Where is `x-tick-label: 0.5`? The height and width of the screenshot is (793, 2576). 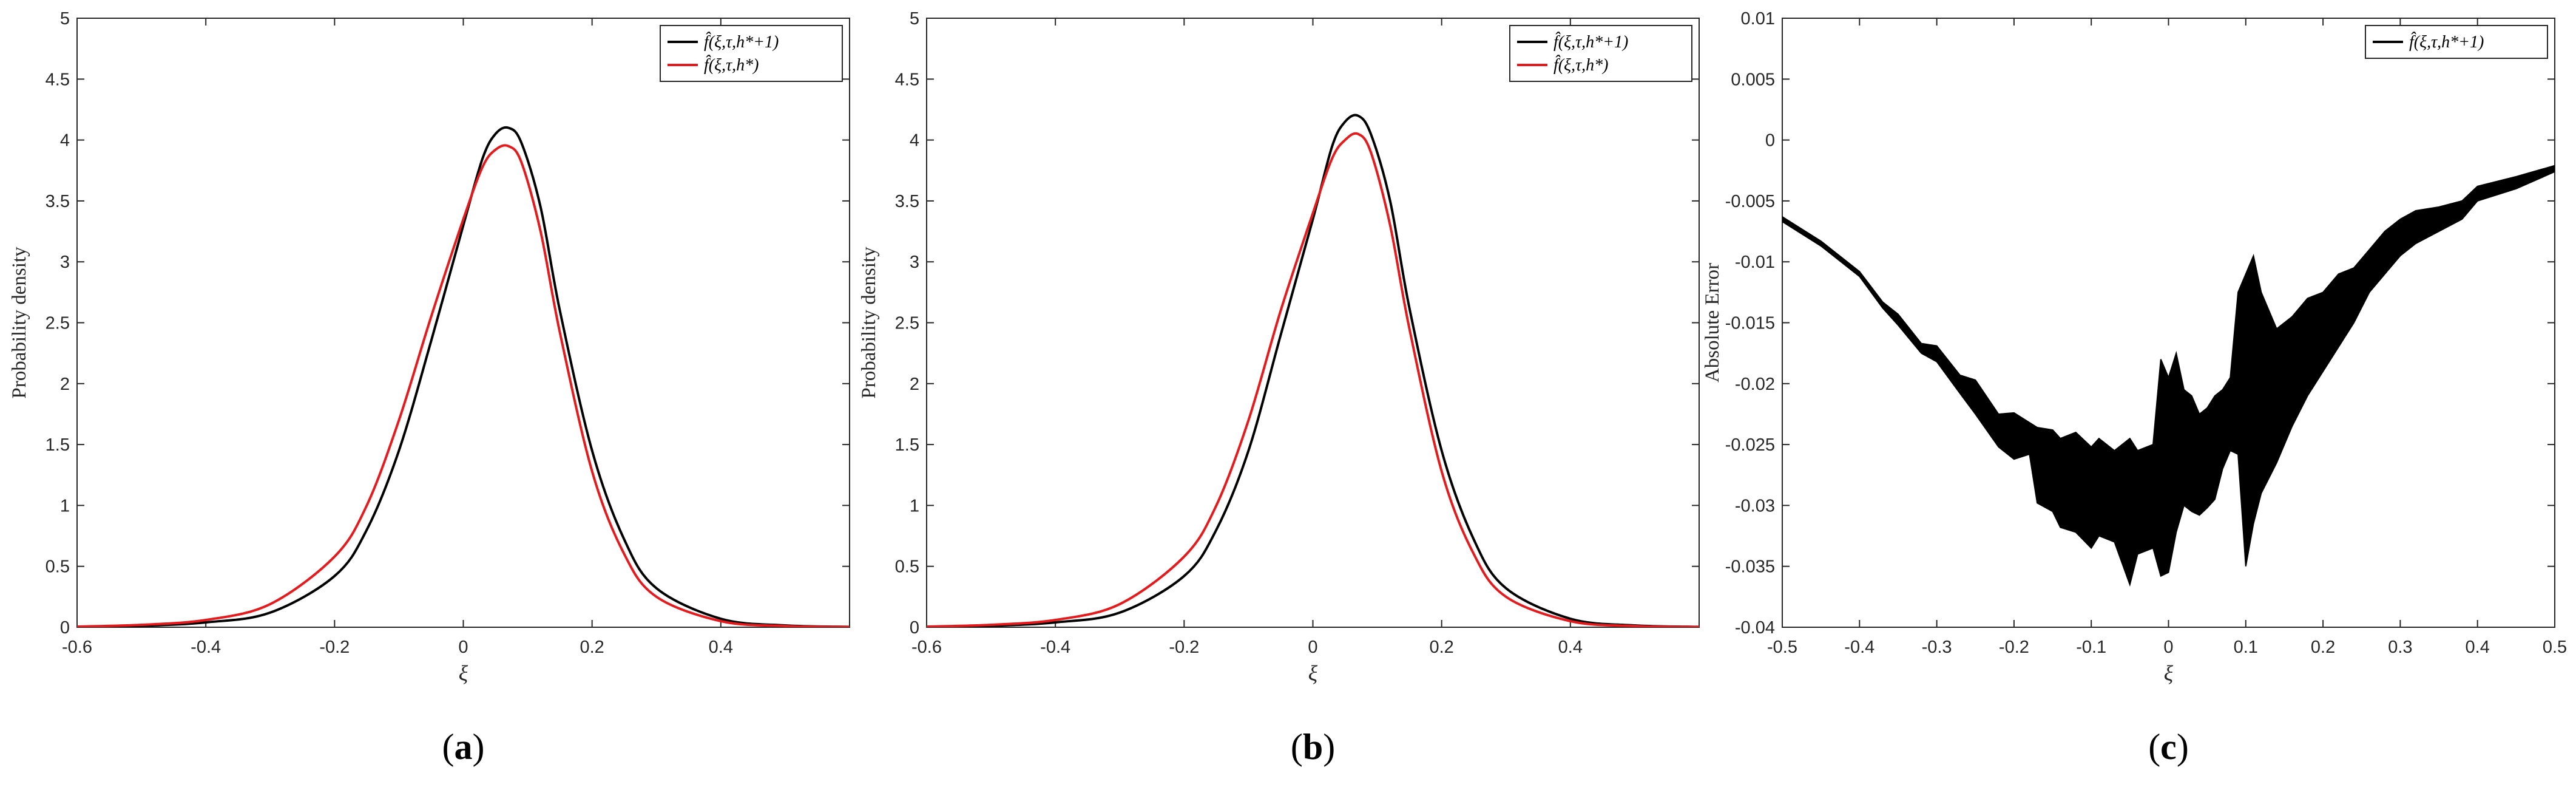 x-tick-label: 0.5 is located at coordinates (2555, 647).